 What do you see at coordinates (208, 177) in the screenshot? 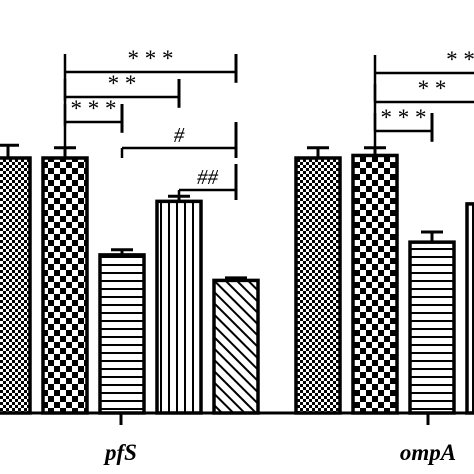
I see `significance-label-5: ##` at bounding box center [208, 177].